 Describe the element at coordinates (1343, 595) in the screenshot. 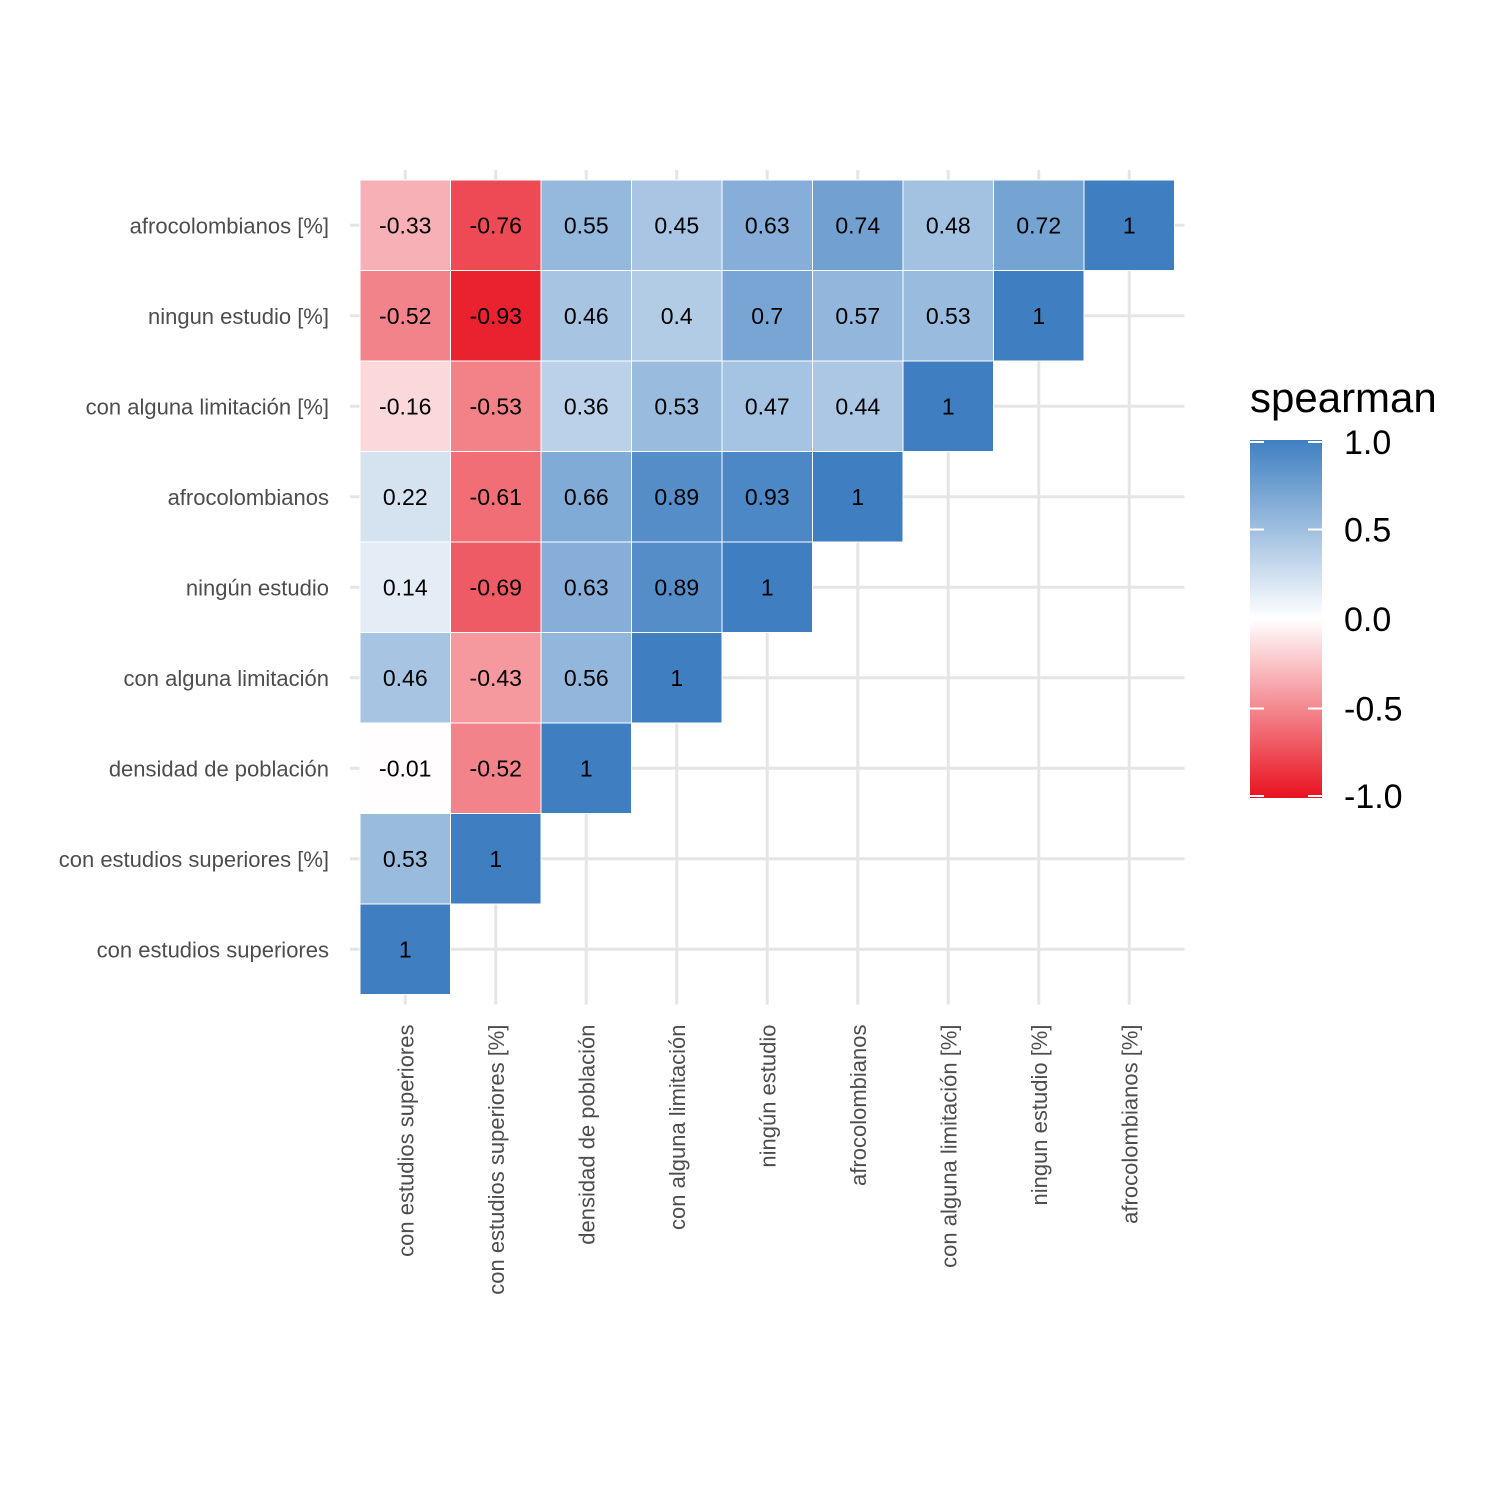

I see `legend: spearman 1.0 0.5 0.0 -0.5 -1.0` at that location.